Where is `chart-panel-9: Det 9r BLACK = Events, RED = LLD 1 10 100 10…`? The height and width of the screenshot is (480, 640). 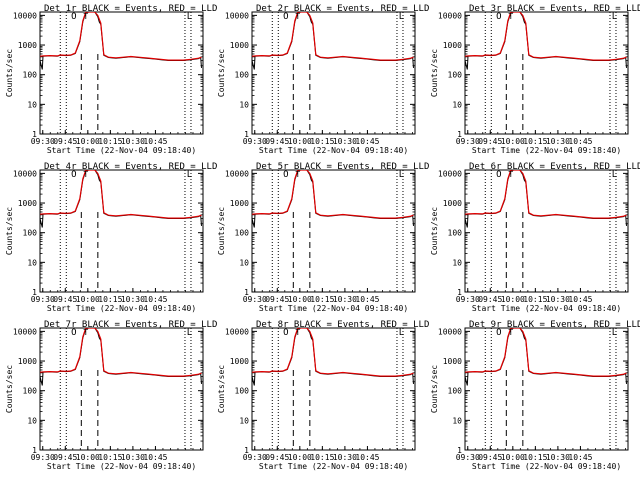 chart-panel-9: Det 9r BLACK = Events, RED = LLD 1 10 100 10… is located at coordinates (535, 395).